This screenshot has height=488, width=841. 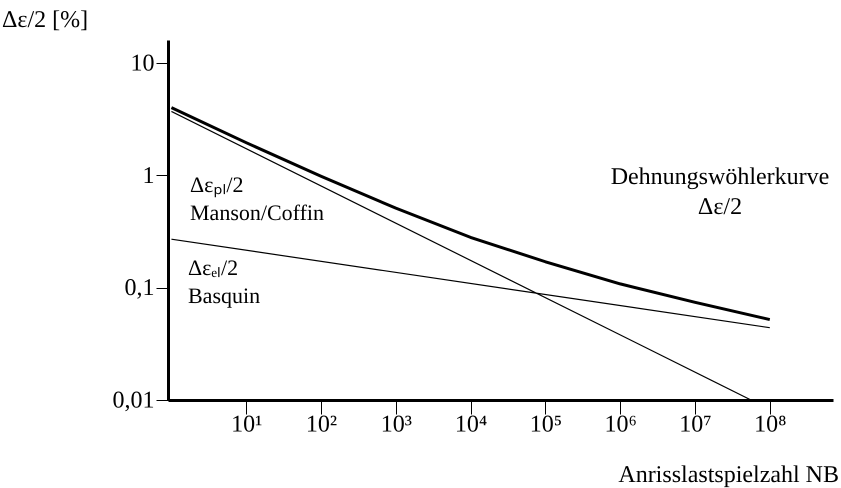 What do you see at coordinates (224, 281) in the screenshot?
I see `series-label: Δεₑₗ/2 Basquin` at bounding box center [224, 281].